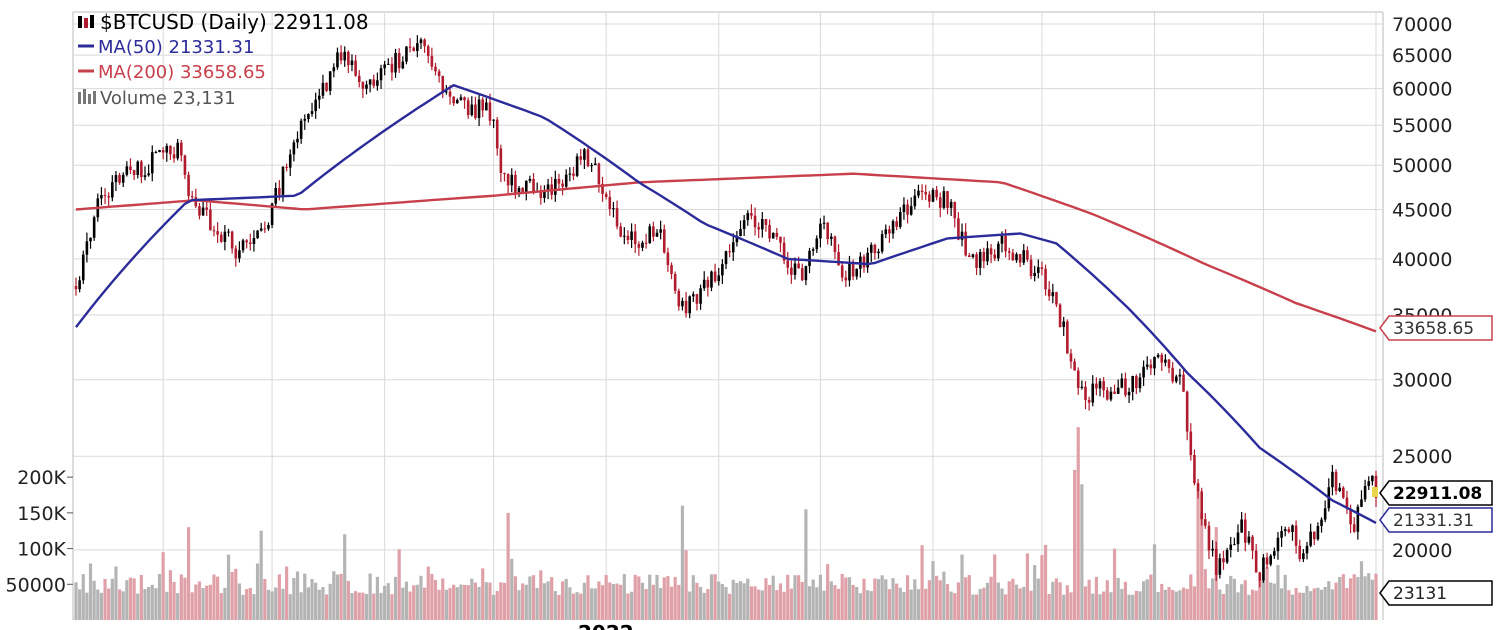 The image size is (1500, 630). Describe the element at coordinates (1436, 520) in the screenshot. I see `ma50-value-tag: 21331.31` at that location.